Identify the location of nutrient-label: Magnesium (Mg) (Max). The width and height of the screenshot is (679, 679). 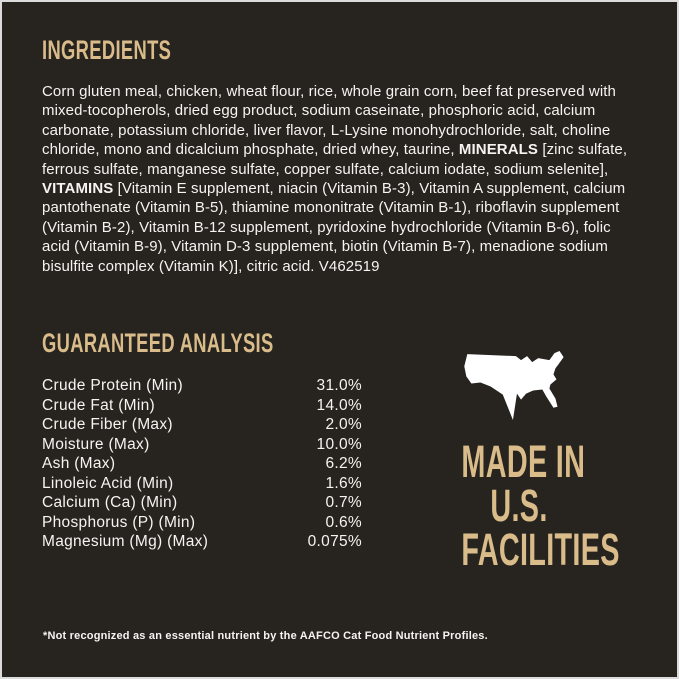
(125, 541).